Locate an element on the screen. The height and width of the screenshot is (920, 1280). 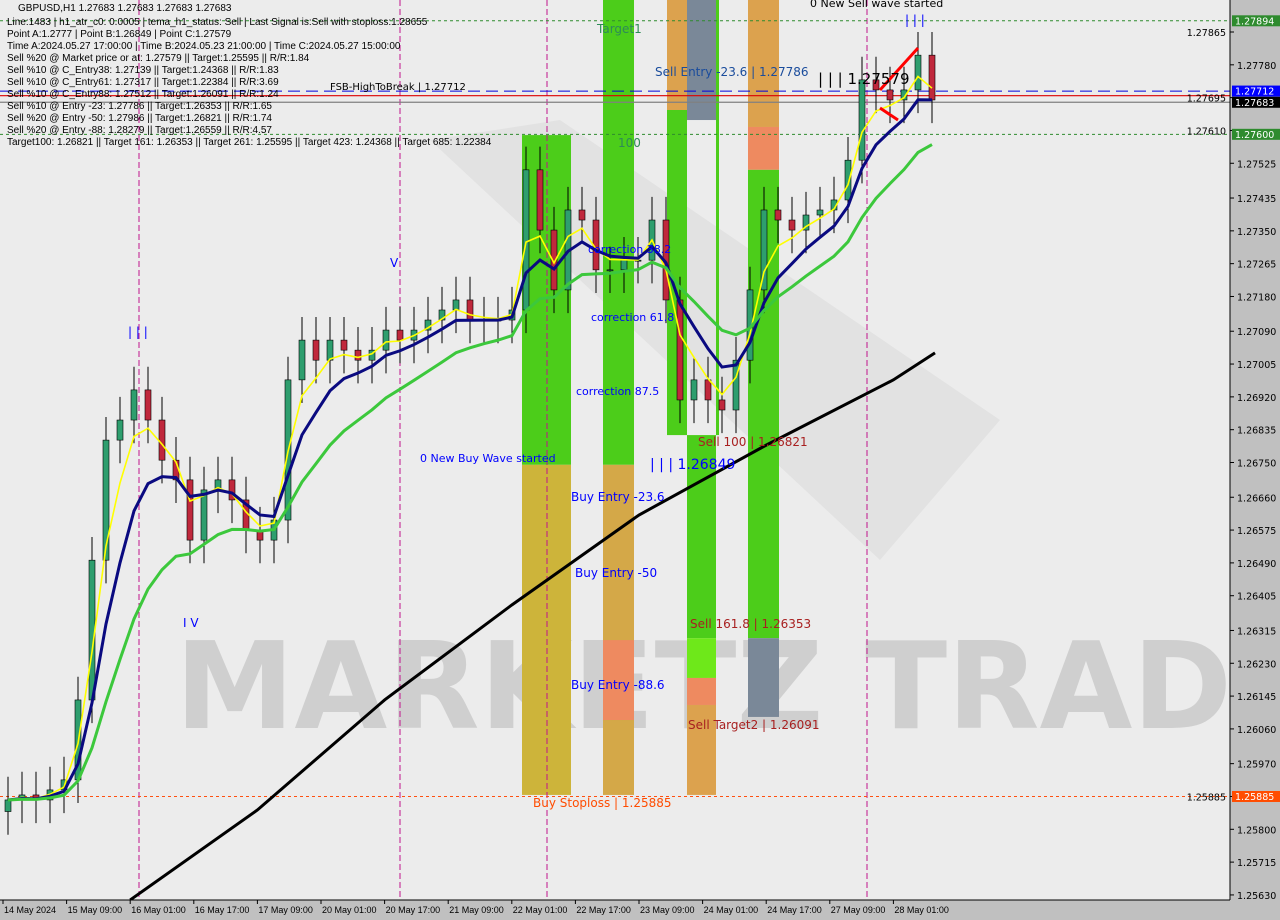
time-axis is located at coordinates (640, 910).